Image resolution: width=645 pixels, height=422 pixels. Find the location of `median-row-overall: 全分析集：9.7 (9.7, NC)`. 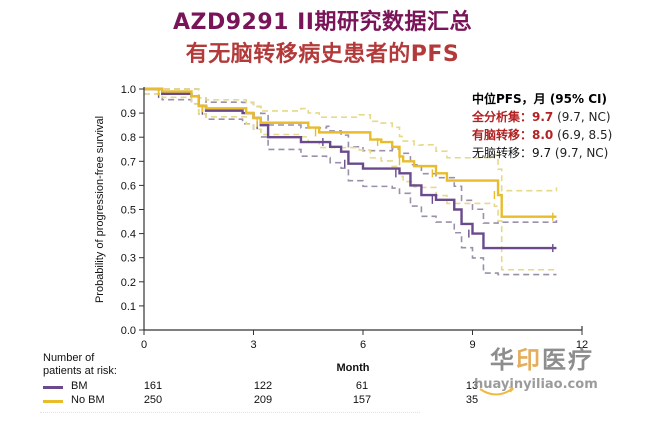

median-row-overall: 全分析集：9.7 (9.7, NC) is located at coordinates (541, 117).